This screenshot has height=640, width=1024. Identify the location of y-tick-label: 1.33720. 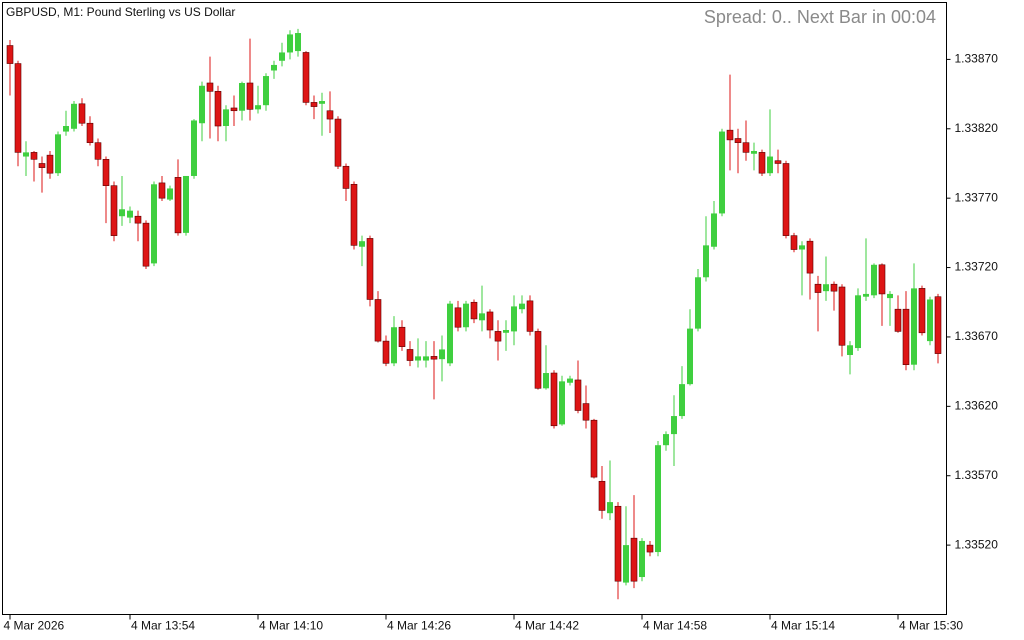
(977, 267).